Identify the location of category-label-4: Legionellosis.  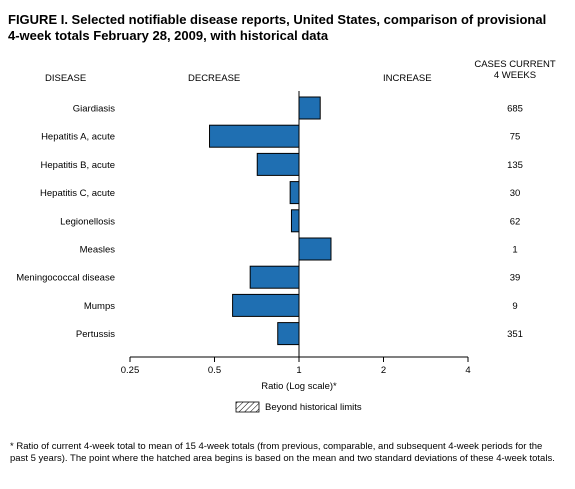
(87, 221).